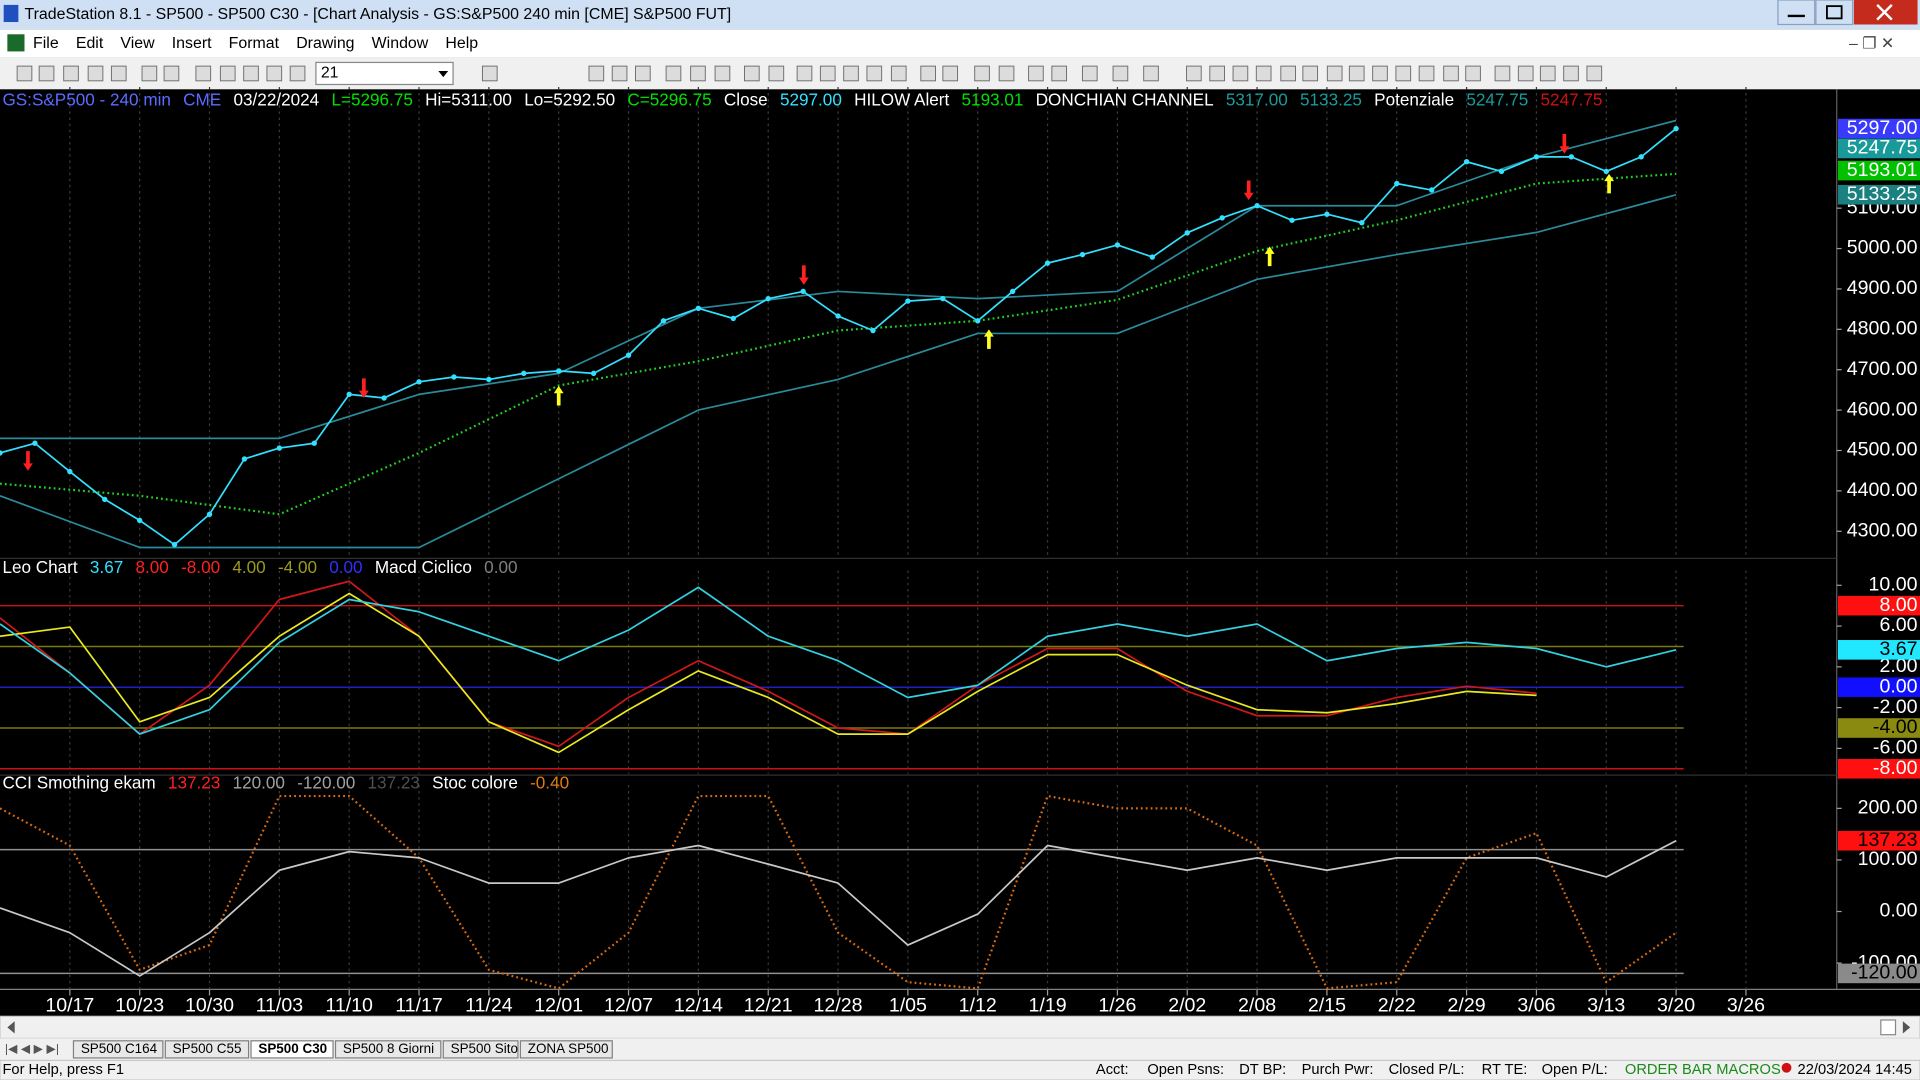 The height and width of the screenshot is (1080, 1920). Describe the element at coordinates (192, 43) in the screenshot. I see `menu-item: Insert` at that location.